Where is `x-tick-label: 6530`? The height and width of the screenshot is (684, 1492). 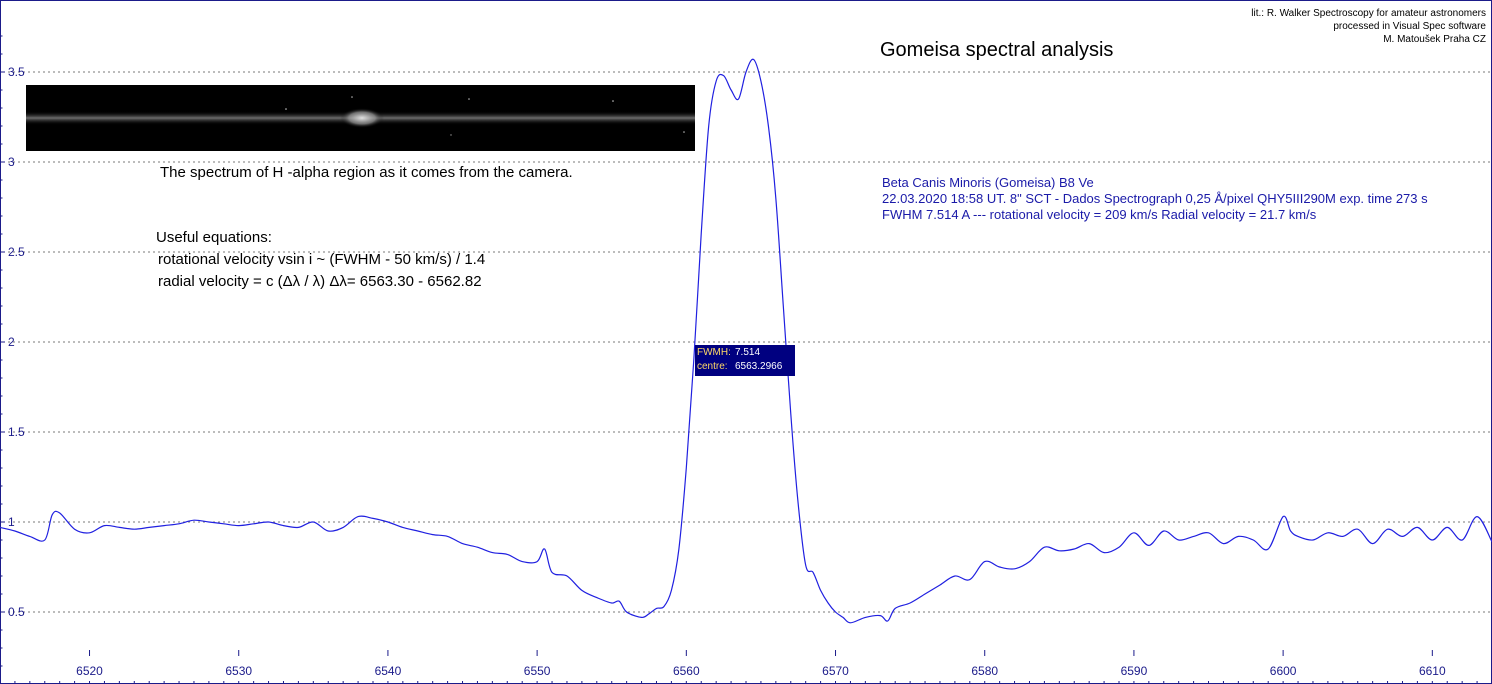
x-tick-label: 6530 is located at coordinates (238, 671).